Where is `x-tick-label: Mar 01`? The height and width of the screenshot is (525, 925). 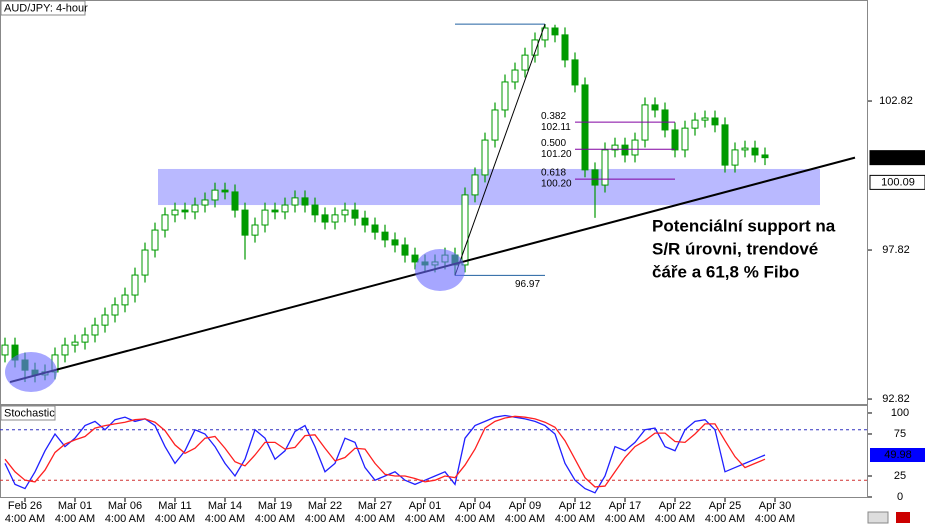 x-tick-label: Mar 01 is located at coordinates (75, 506).